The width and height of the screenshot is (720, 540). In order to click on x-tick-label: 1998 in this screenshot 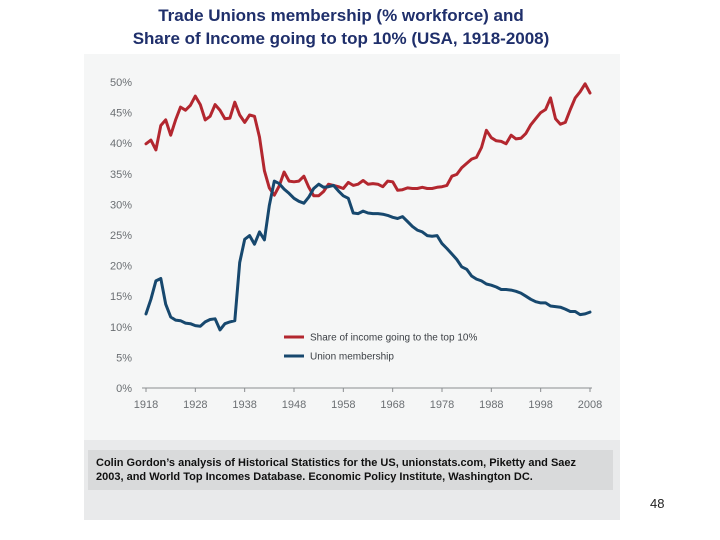, I will do `click(540, 405)`.